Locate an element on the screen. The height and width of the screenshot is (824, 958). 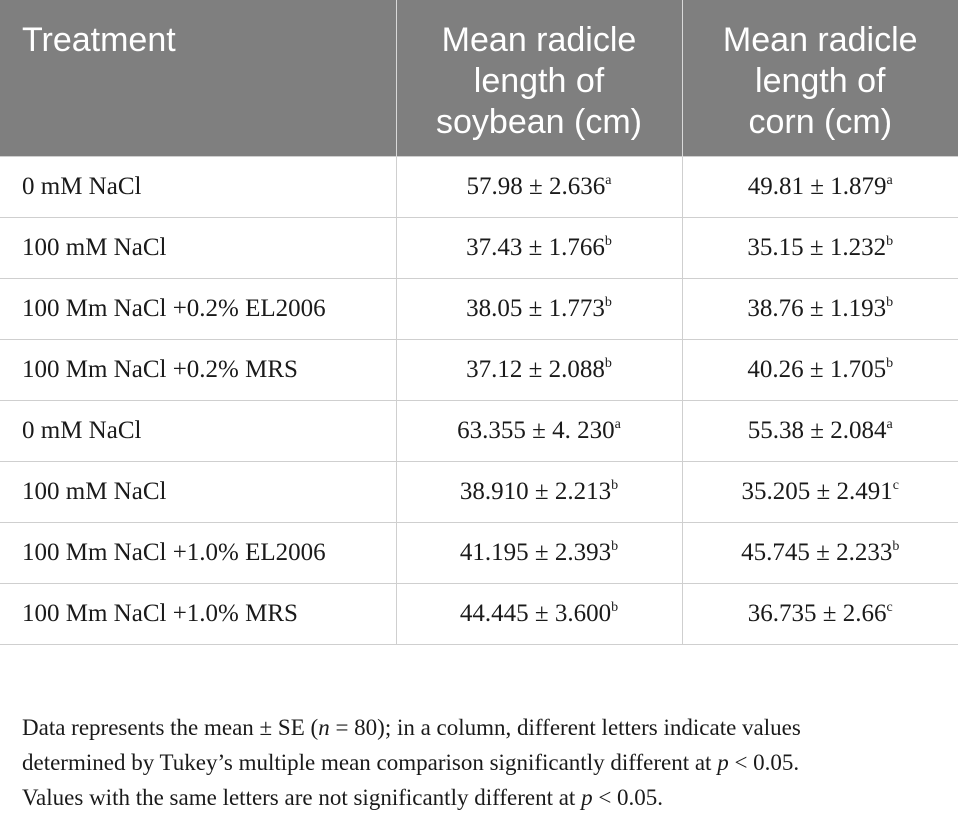
soybean-value-cell: 41.195 ± 2.393b is located at coordinates (539, 553).